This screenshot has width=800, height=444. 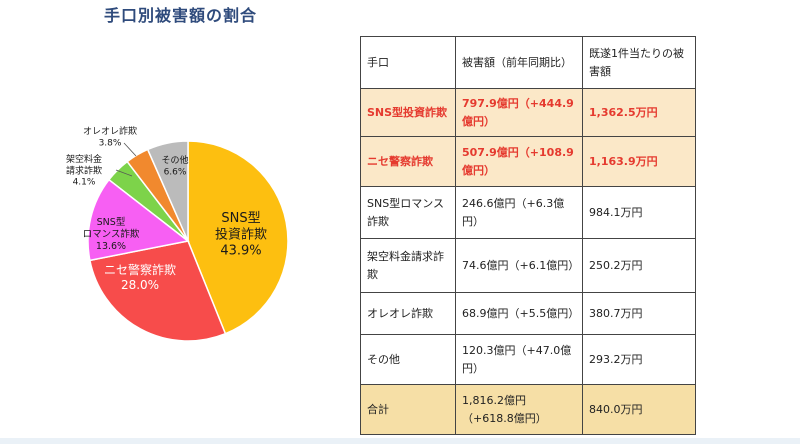 I want to click on damage-cell: 74.6億円（+6.1億円）, so click(x=519, y=265).